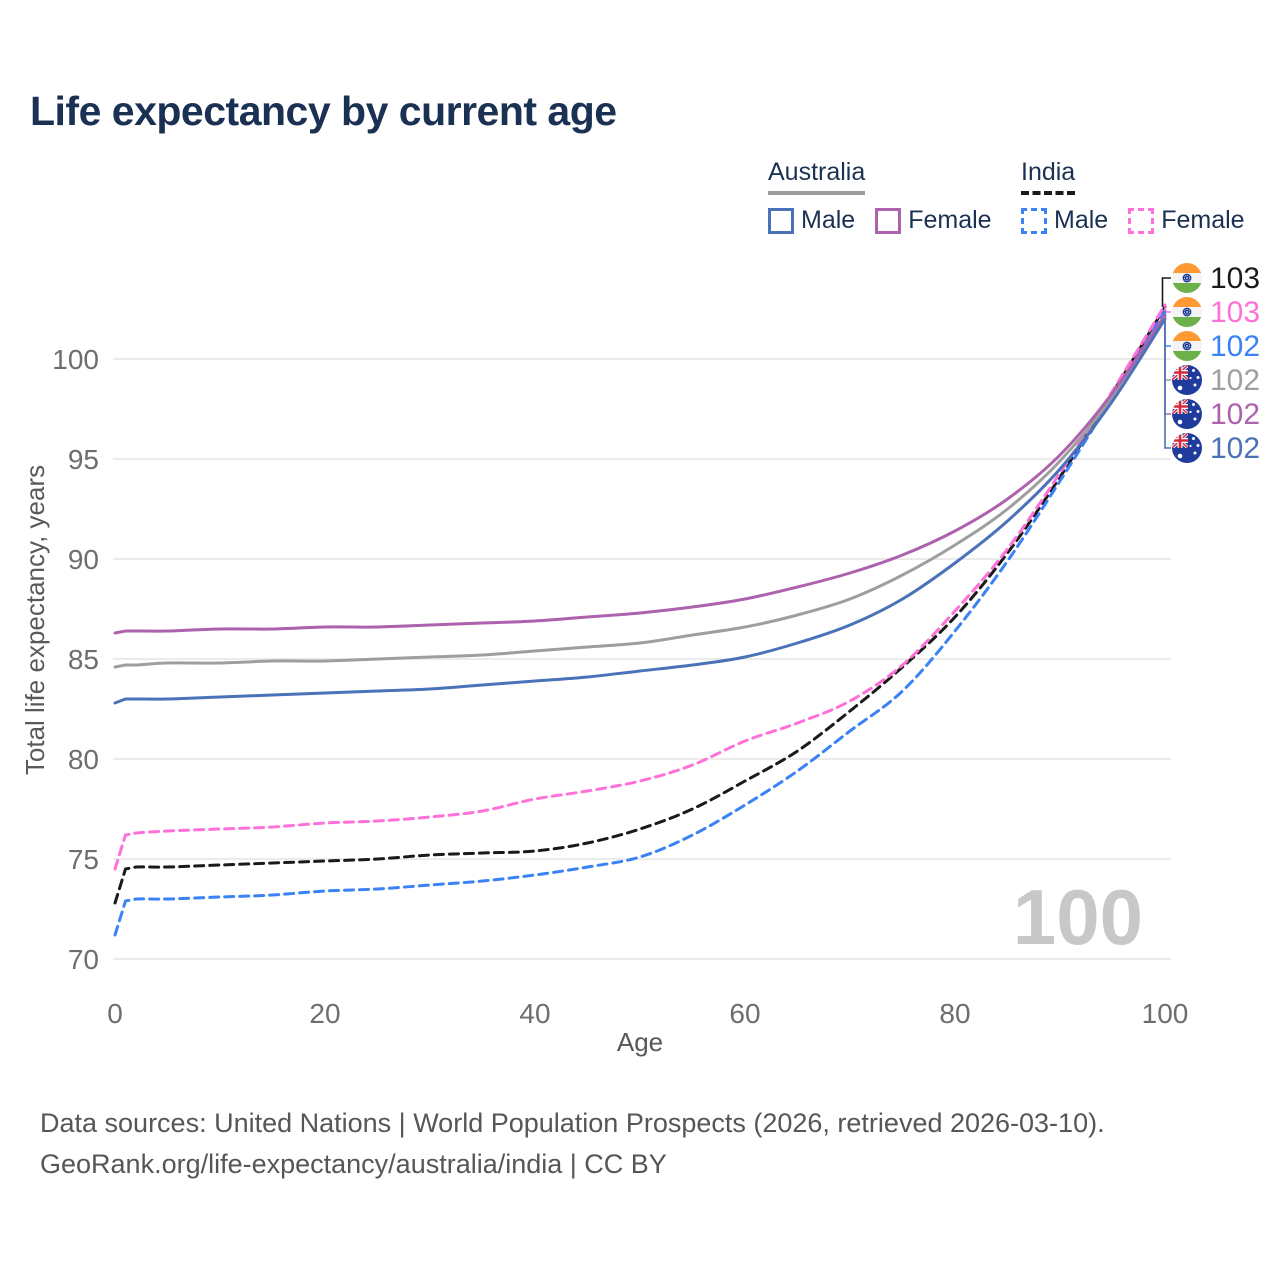  I want to click on legend-item-india-female: Female, so click(1186, 220).